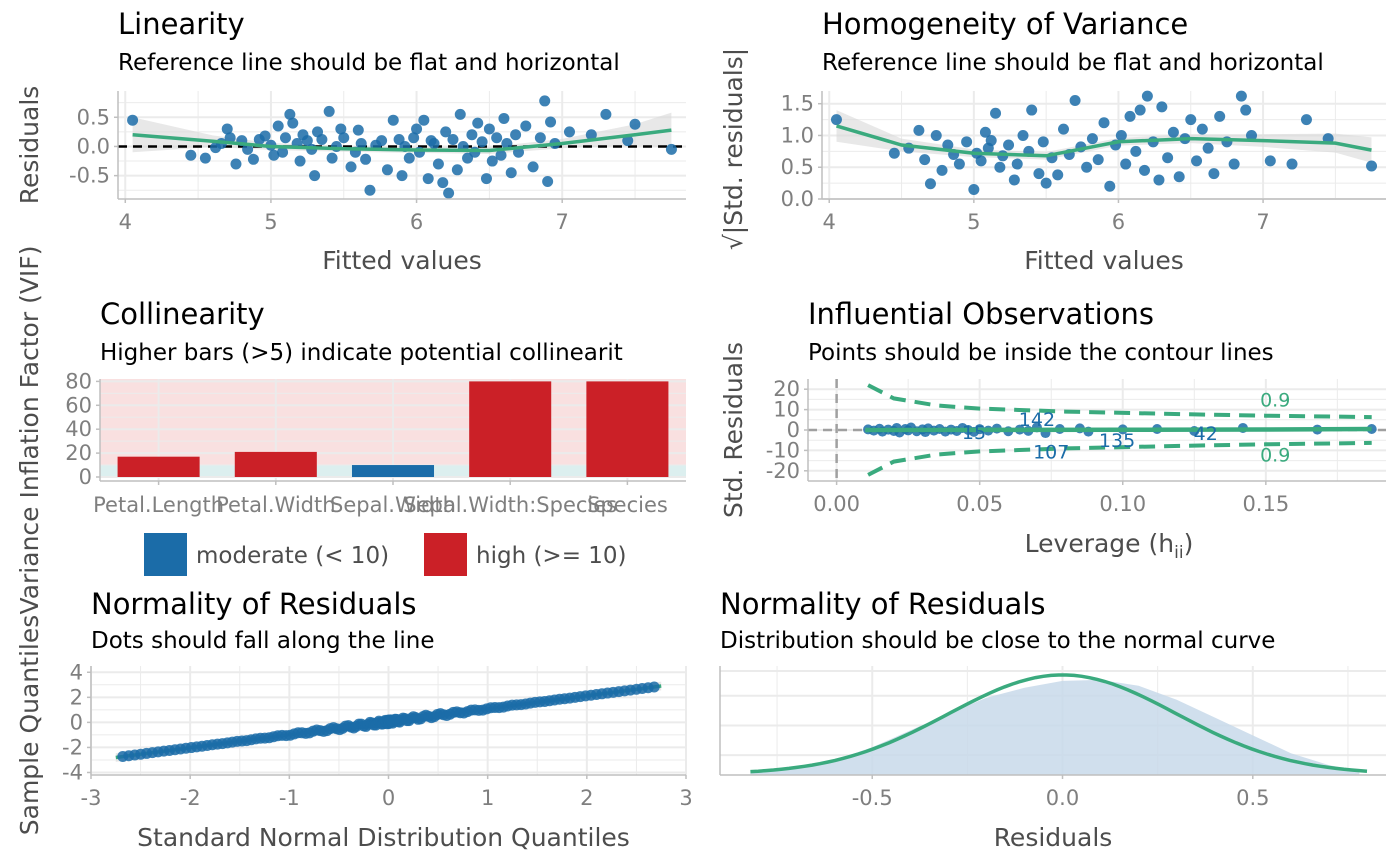  I want to click on x-tick-label: 6, so click(416, 222).